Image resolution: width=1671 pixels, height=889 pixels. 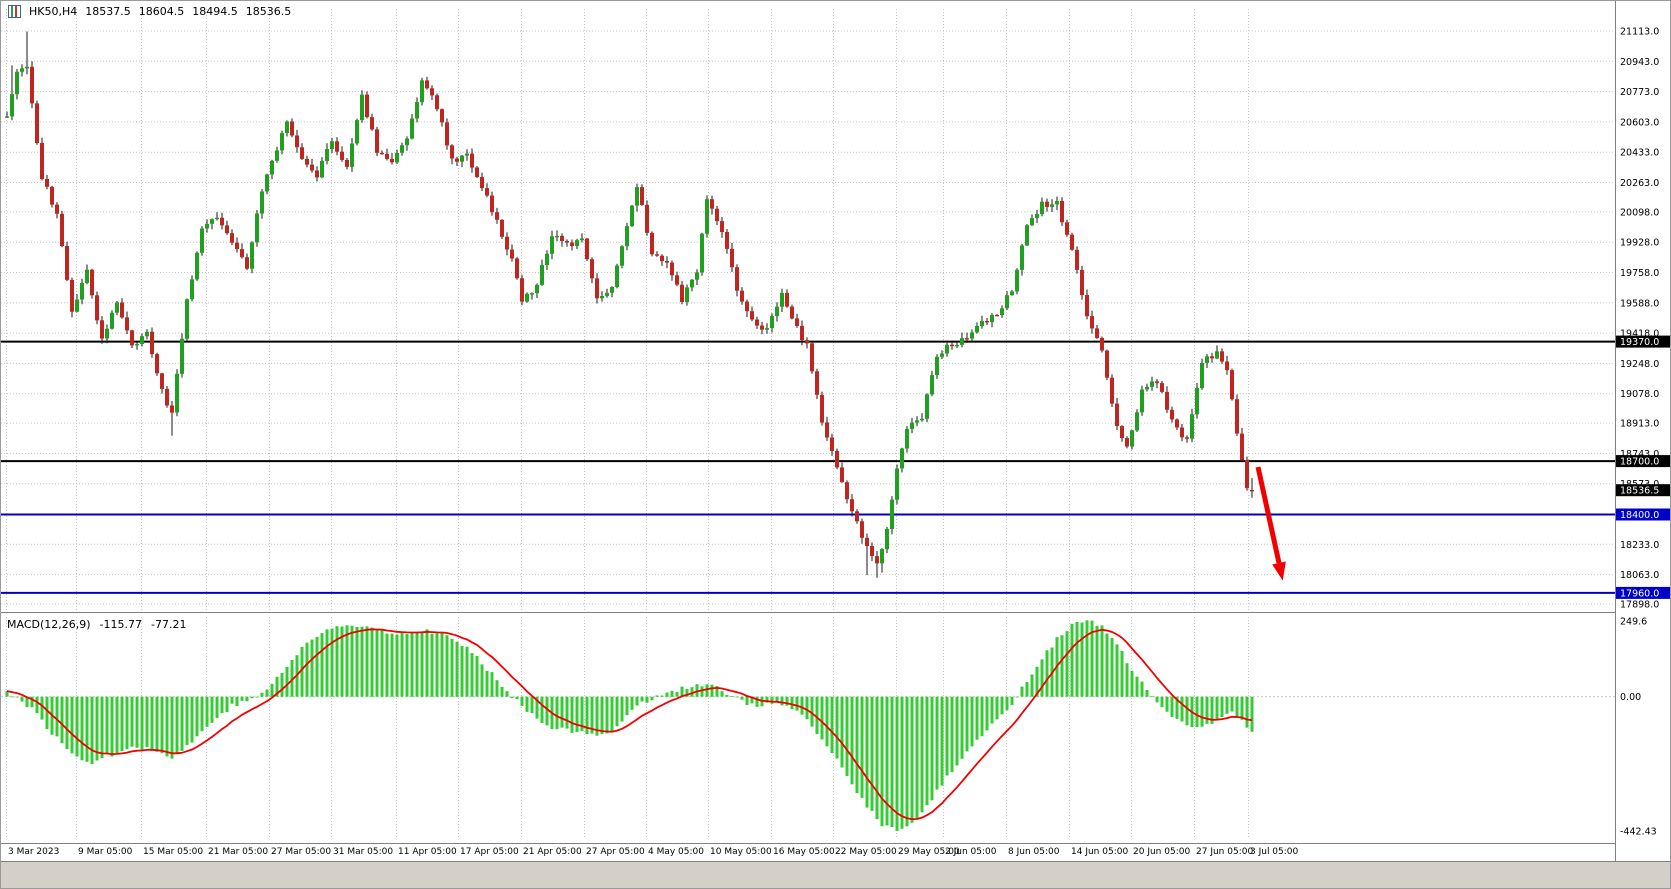 What do you see at coordinates (929, 852) in the screenshot?
I see `time-axis-label: 29 May 05:00` at bounding box center [929, 852].